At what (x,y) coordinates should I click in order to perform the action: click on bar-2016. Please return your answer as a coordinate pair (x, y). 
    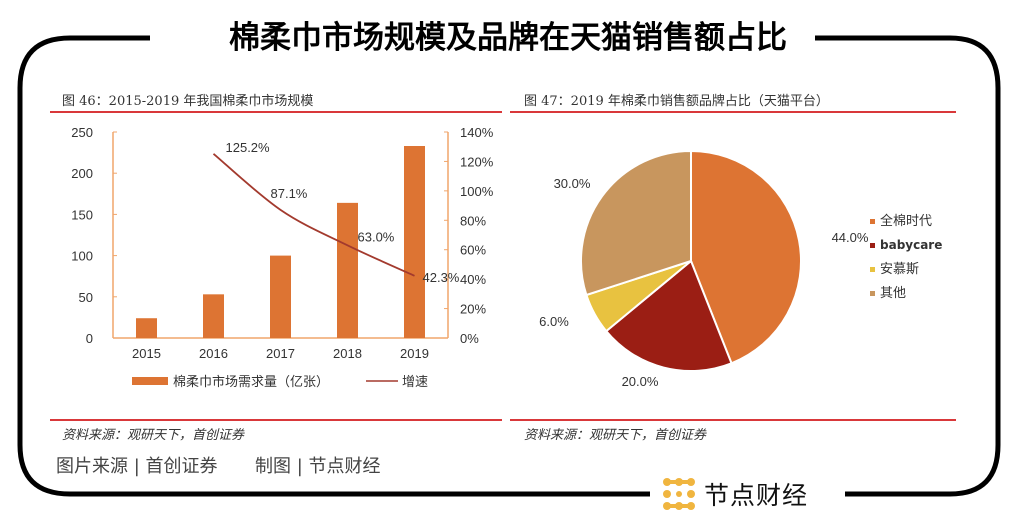
    Looking at the image, I should click on (213, 316).